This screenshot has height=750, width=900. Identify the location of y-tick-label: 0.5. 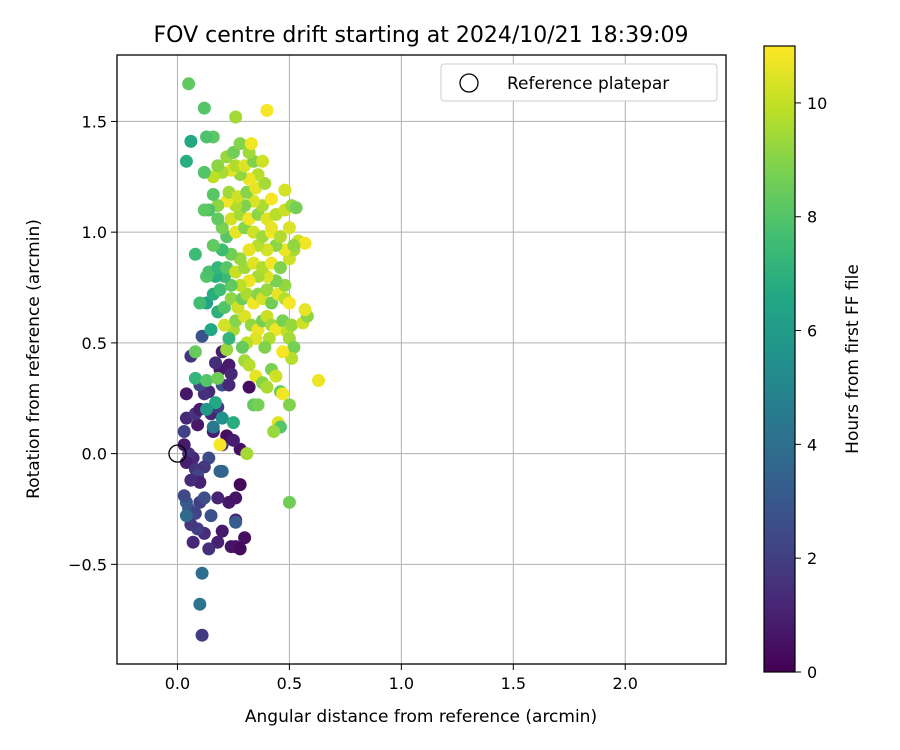
(94, 343).